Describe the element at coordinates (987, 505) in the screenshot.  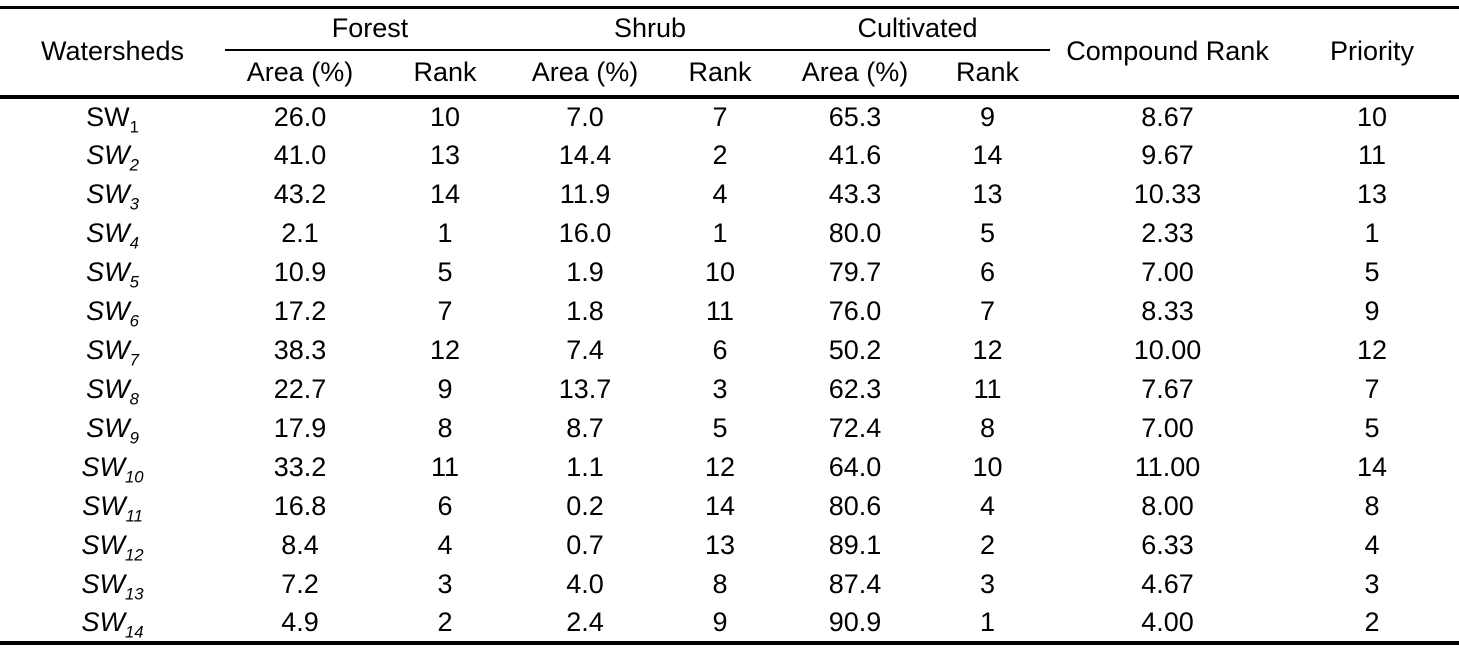
I see `cultivated-rank-cell: 4` at that location.